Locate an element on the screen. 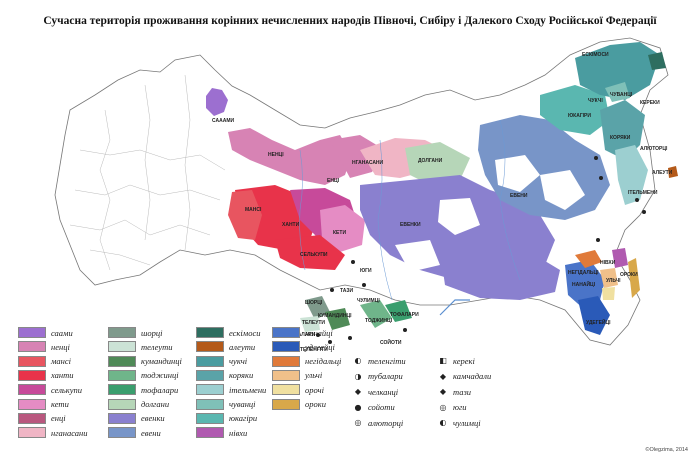 This screenshot has height=459, width=700. region-kumandintsi is located at coordinates (337, 319).